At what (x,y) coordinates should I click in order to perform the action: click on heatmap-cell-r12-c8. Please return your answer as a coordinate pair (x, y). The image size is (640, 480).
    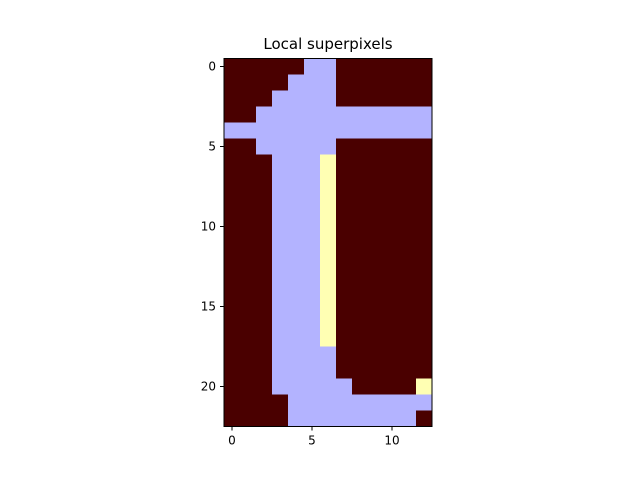
    Looking at the image, I should click on (360, 258).